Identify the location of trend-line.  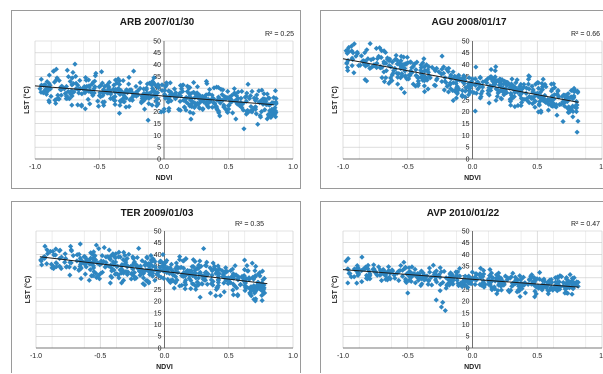
(460, 278).